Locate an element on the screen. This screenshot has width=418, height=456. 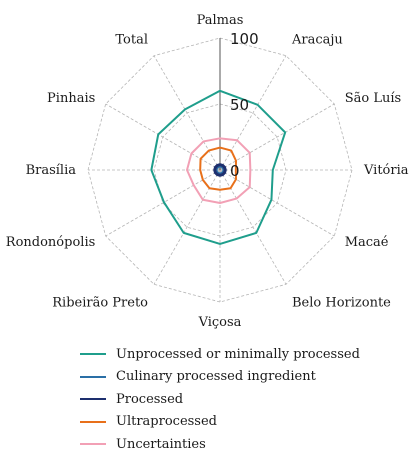
radar-series is located at coordinates (218, 167).